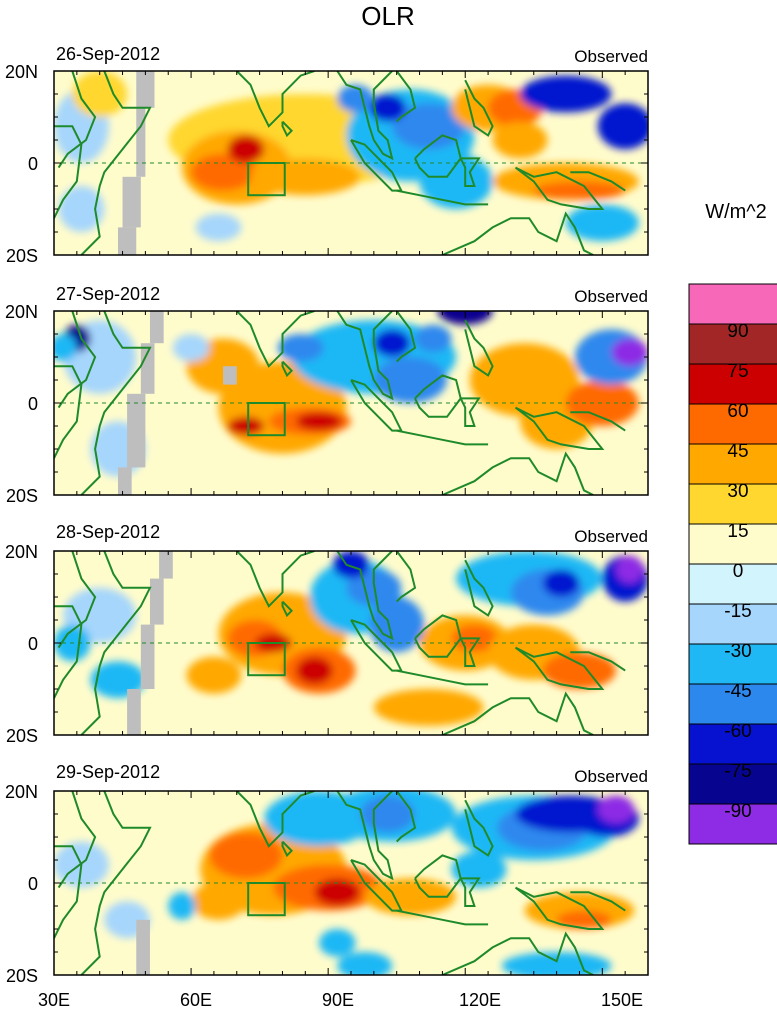 The height and width of the screenshot is (1012, 777). What do you see at coordinates (21, 524) in the screenshot?
I see `lat-labels: 20N 0 20S 20N 0 20S 20N 0 20S 20N 0 20S` at bounding box center [21, 524].